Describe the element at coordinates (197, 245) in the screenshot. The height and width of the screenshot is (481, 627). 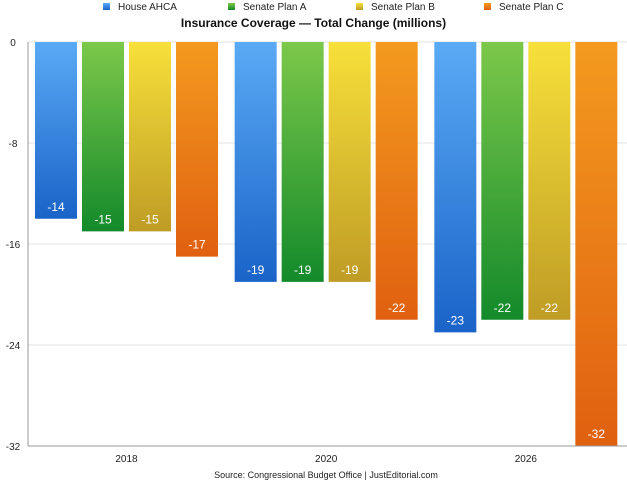
I see `data-label: -17` at that location.